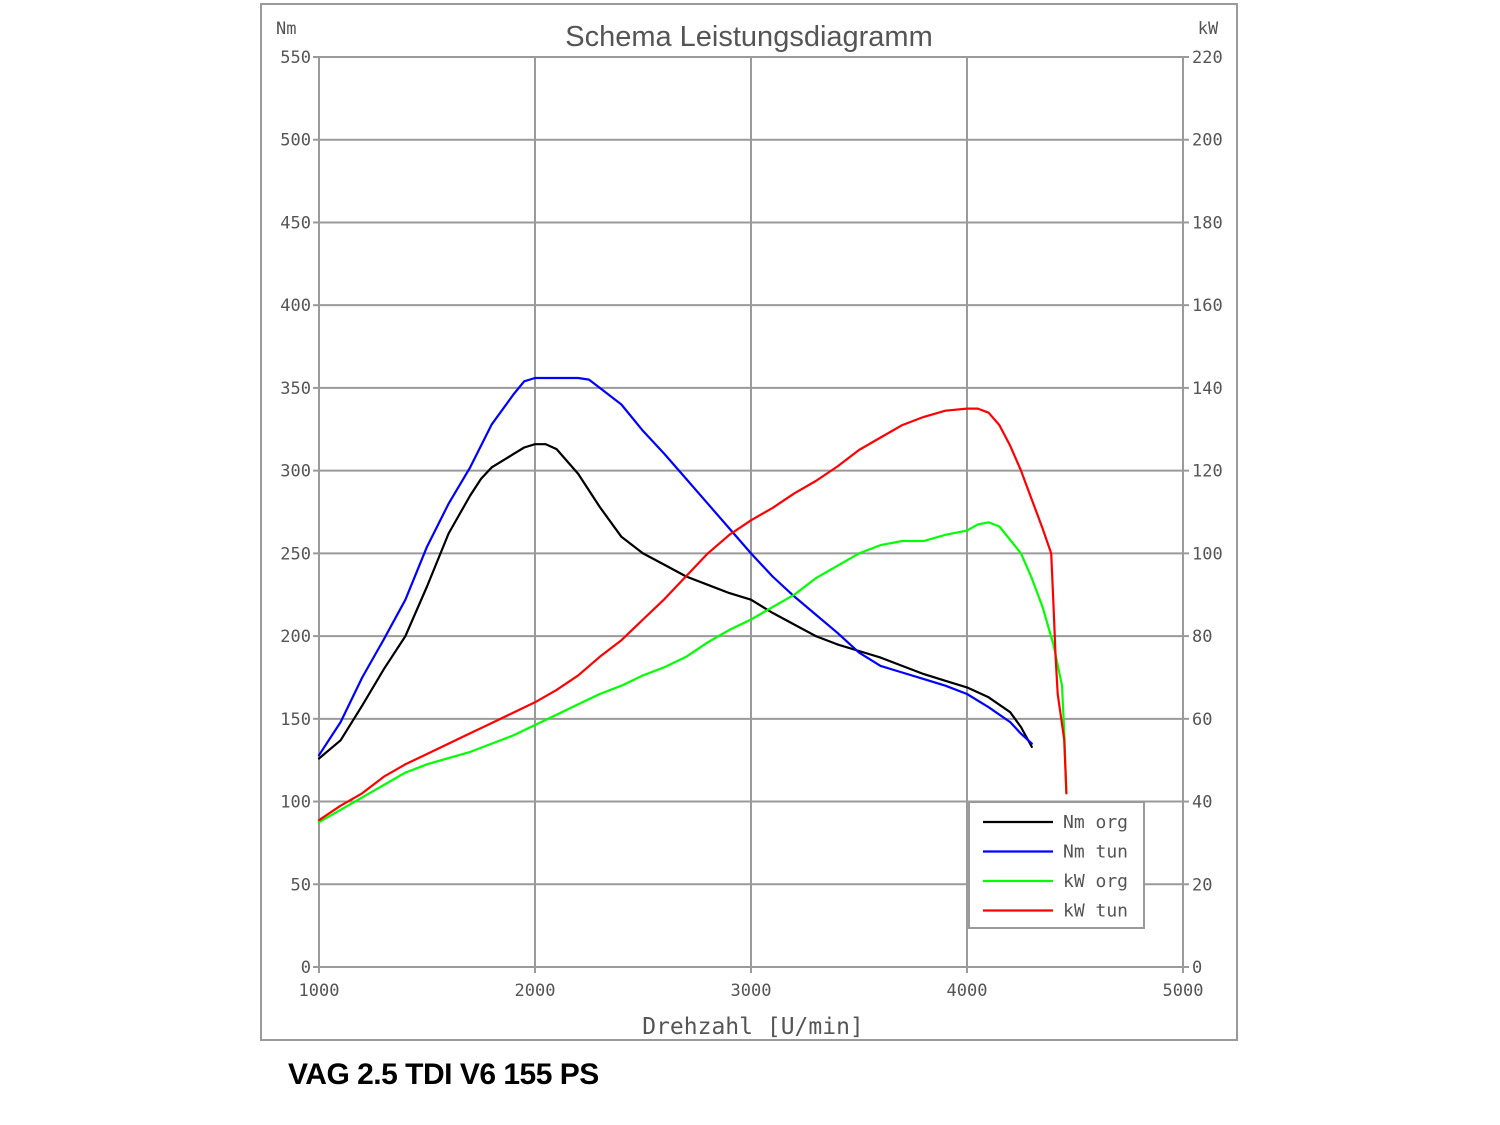 This screenshot has height=1125, width=1500. I want to click on chart-title: Schema Leistungsdiagramm, so click(749, 37).